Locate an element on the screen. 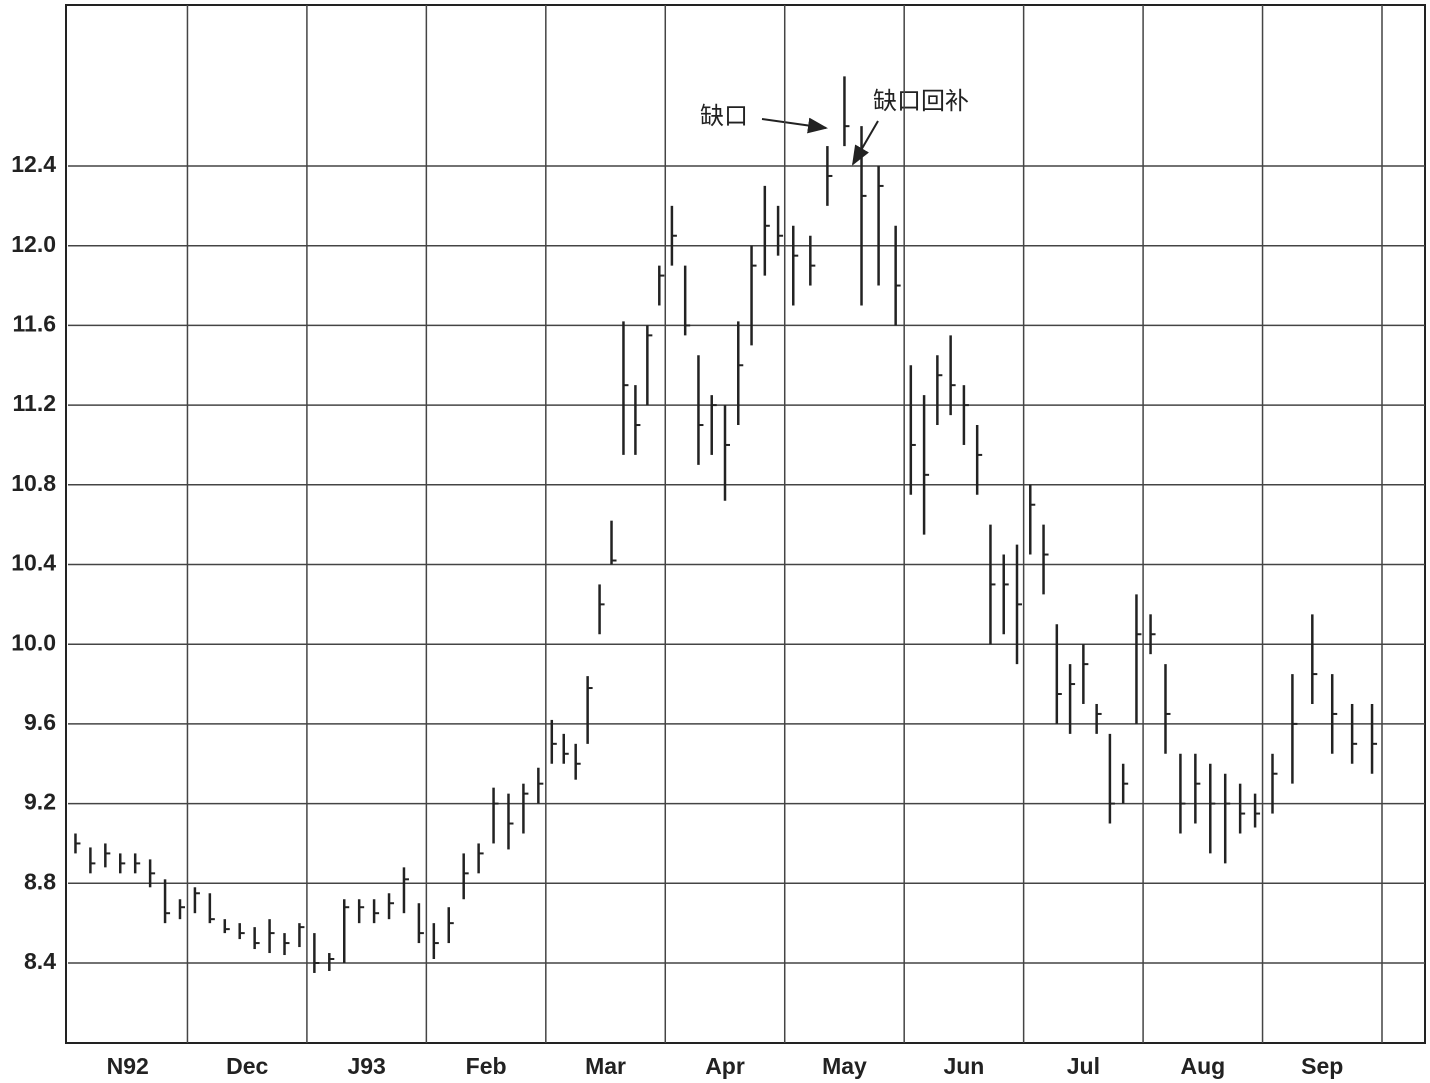  x-tick-label: Feb is located at coordinates (486, 1066).